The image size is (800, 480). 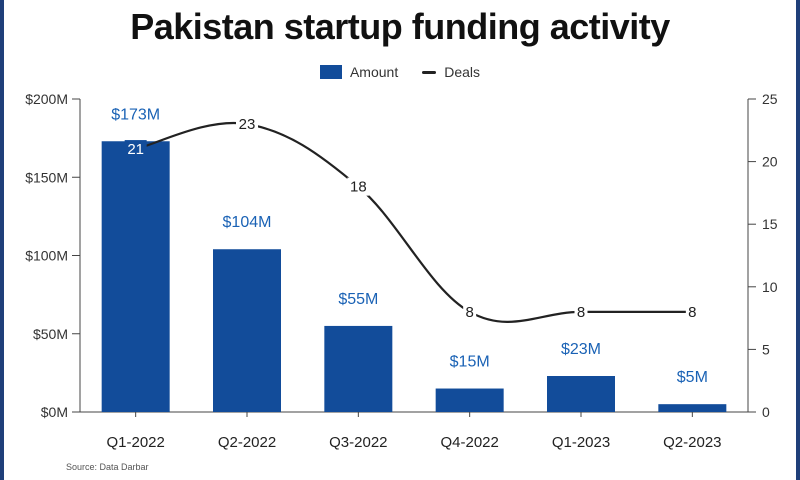 I want to click on bar-value-label: $5M, so click(x=692, y=377).